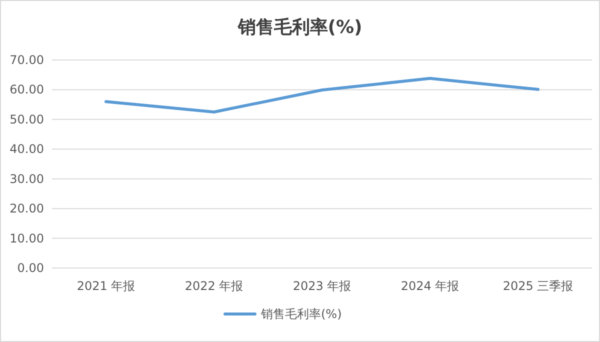 The height and width of the screenshot is (342, 600). I want to click on legend-label: 销售毛利率(%), so click(301, 314).